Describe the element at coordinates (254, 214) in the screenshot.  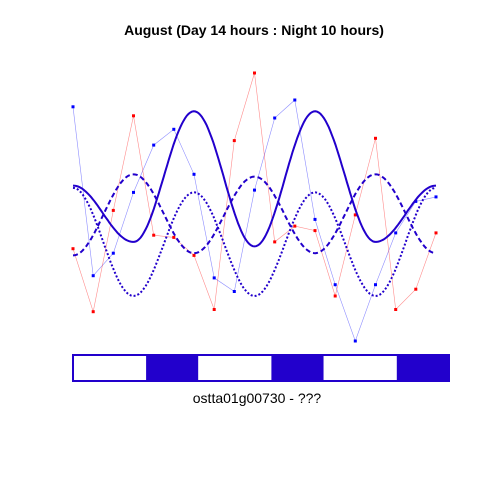
I see `model-curve-dashed` at that location.